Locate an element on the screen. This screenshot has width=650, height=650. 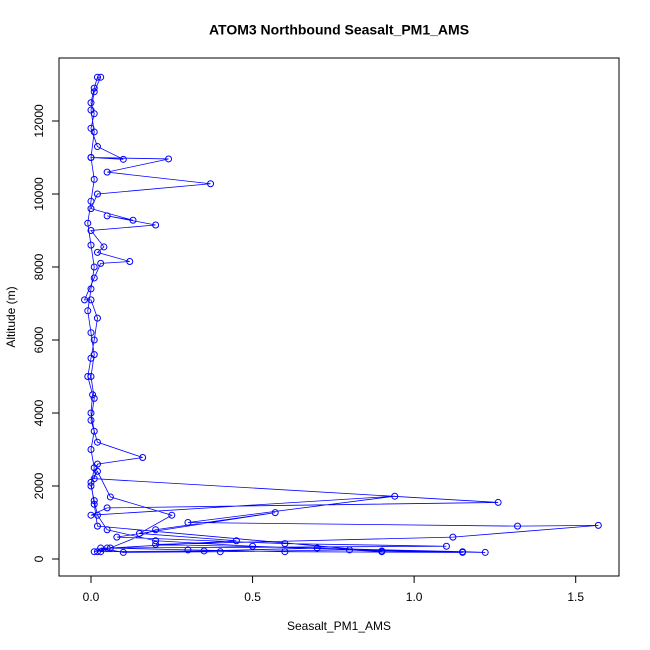
y-tick-label: 8000 is located at coordinates (39, 266).